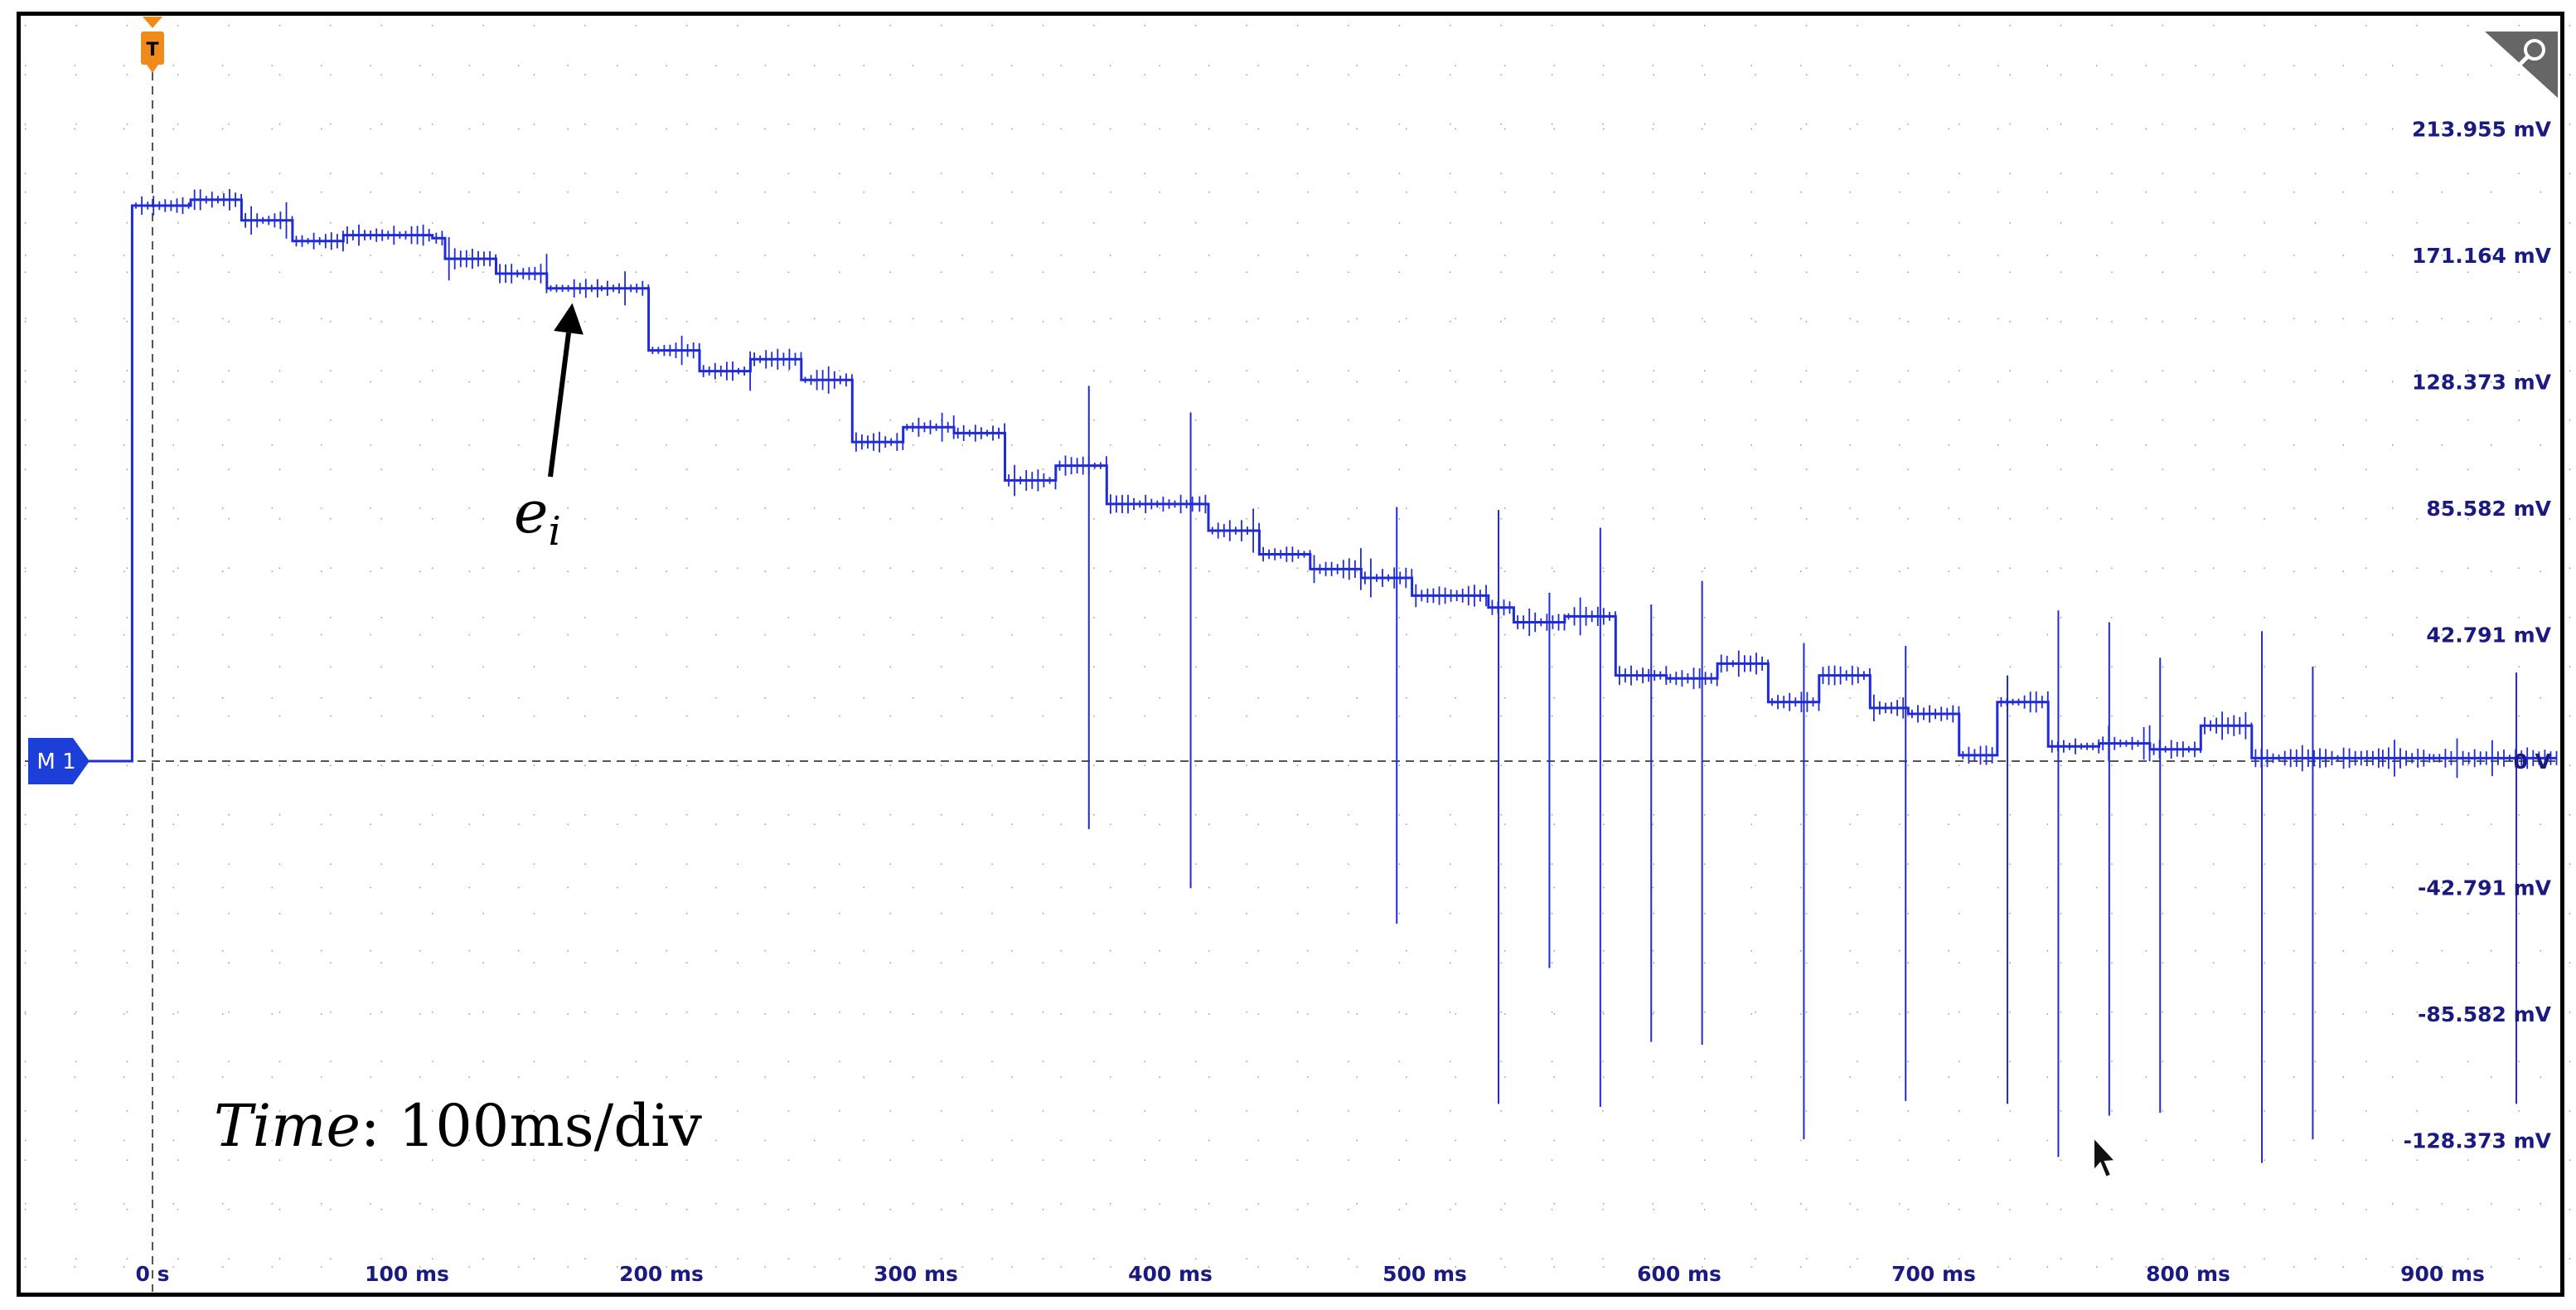 The height and width of the screenshot is (1310, 2576). I want to click on trigger-label: T, so click(152, 50).